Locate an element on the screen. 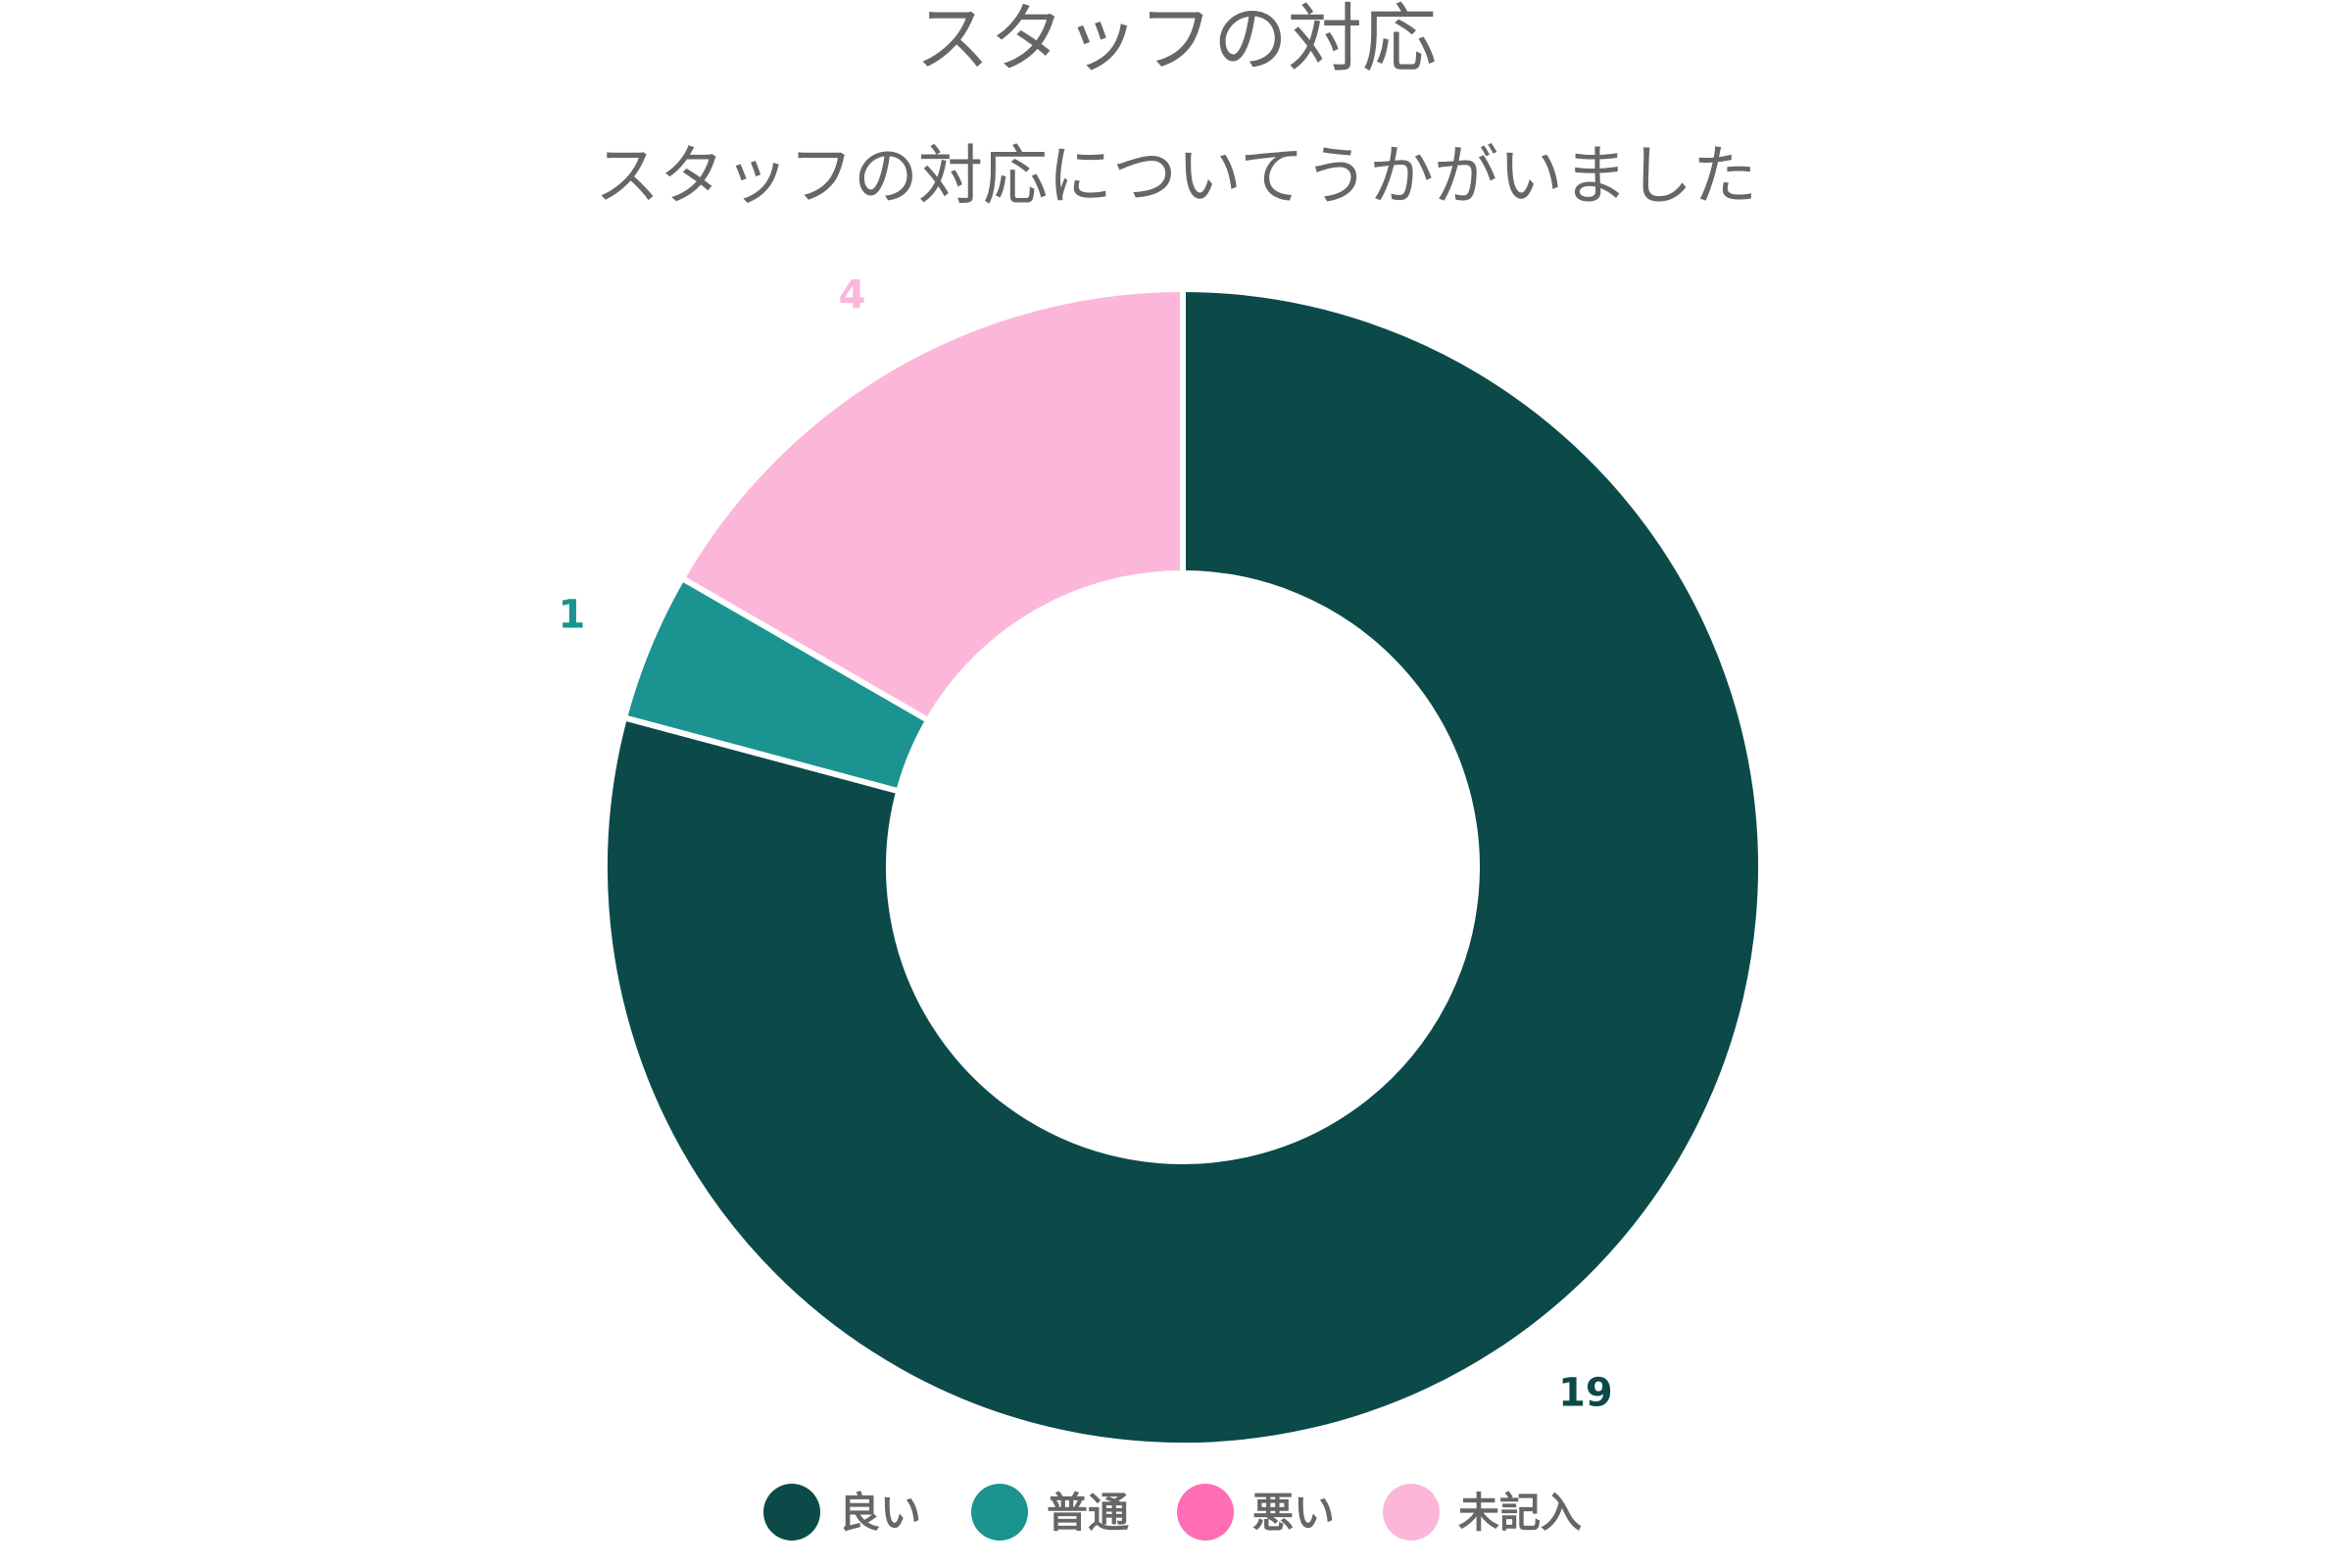 This screenshot has height=1568, width=2352. data-label-1: 19 is located at coordinates (1585, 1393).